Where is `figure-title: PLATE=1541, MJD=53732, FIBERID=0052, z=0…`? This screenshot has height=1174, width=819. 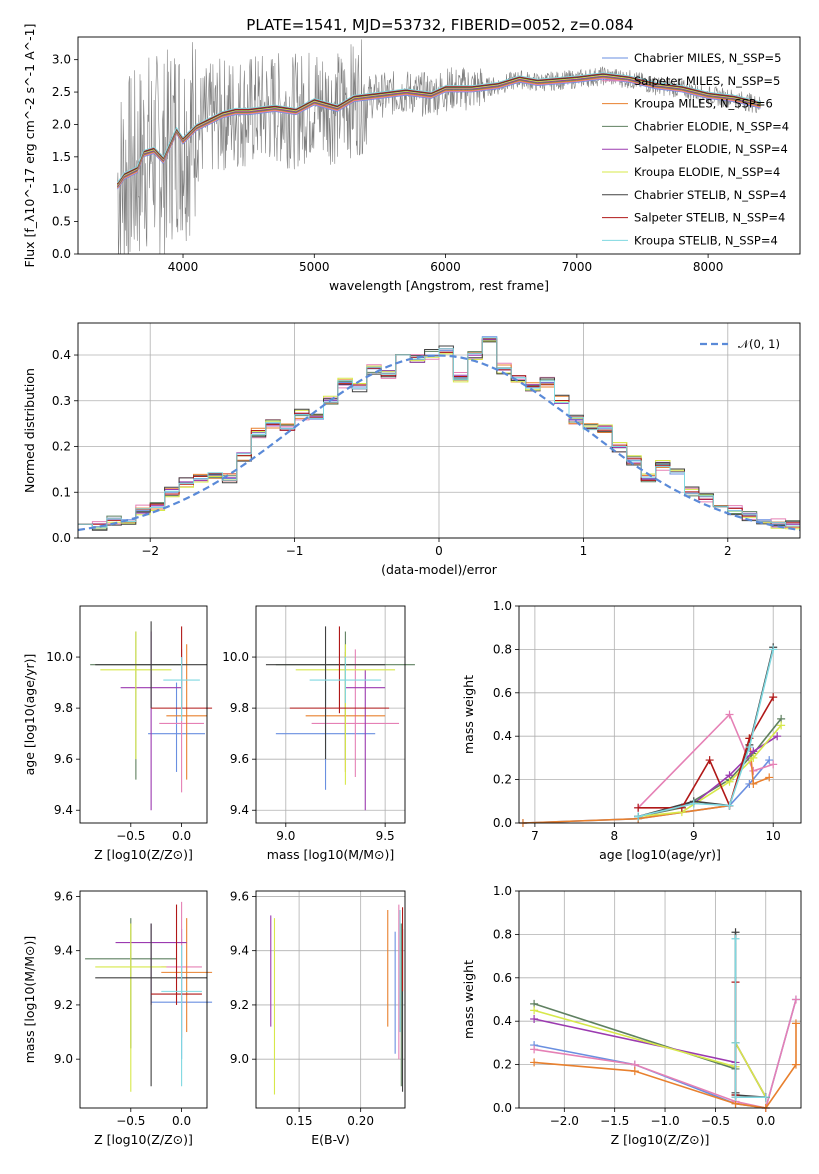
figure-title: PLATE=1541, MJD=53732, FIBERID=0052, z=0… is located at coordinates (439, 25).